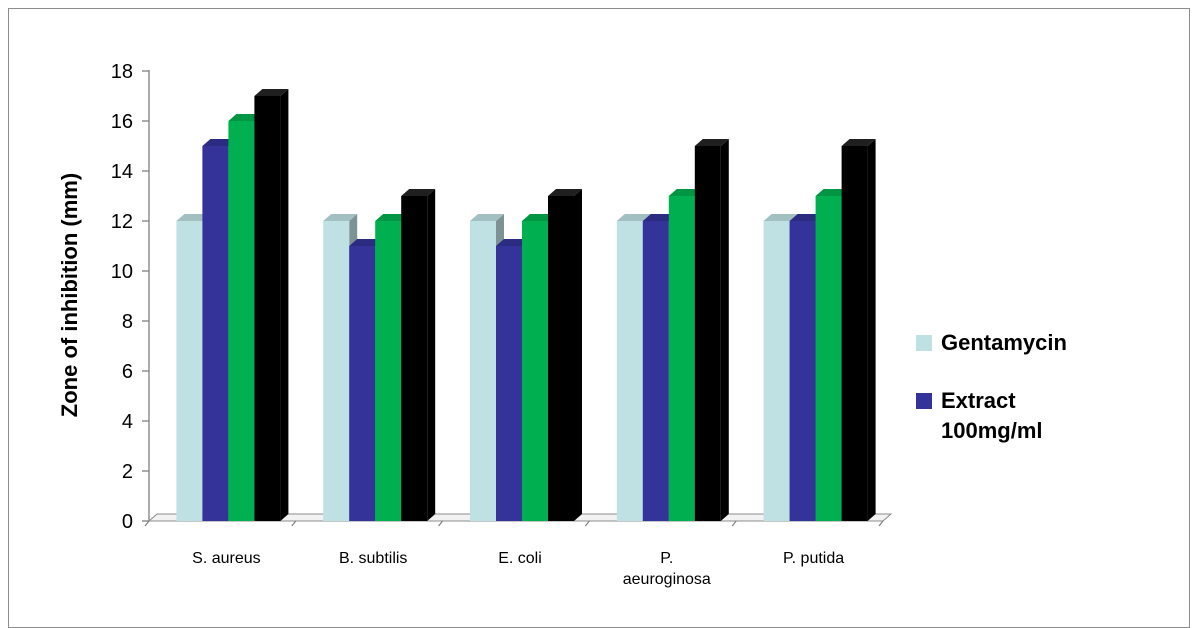 This screenshot has width=1200, height=628. Describe the element at coordinates (992, 415) in the screenshot. I see `legend-label: Extract 100mg/ml` at that location.